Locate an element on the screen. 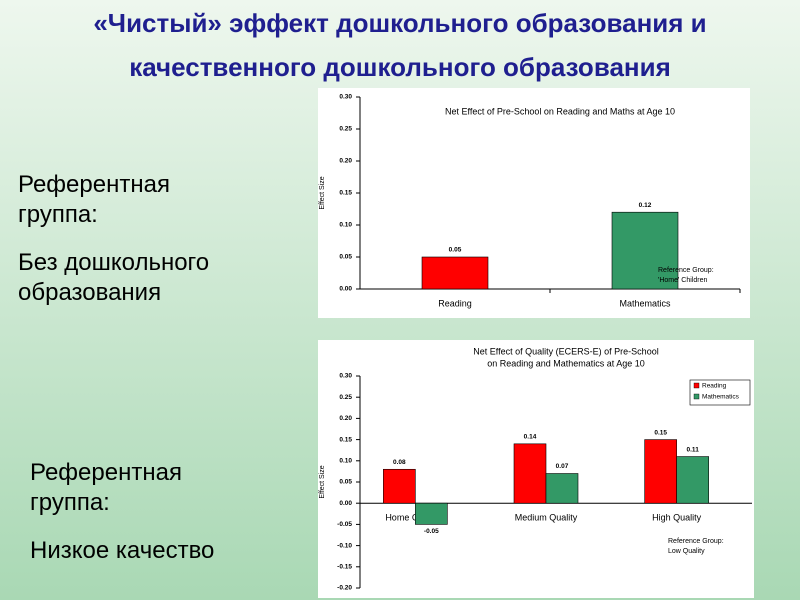  value-label: 0.11 is located at coordinates (693, 449).